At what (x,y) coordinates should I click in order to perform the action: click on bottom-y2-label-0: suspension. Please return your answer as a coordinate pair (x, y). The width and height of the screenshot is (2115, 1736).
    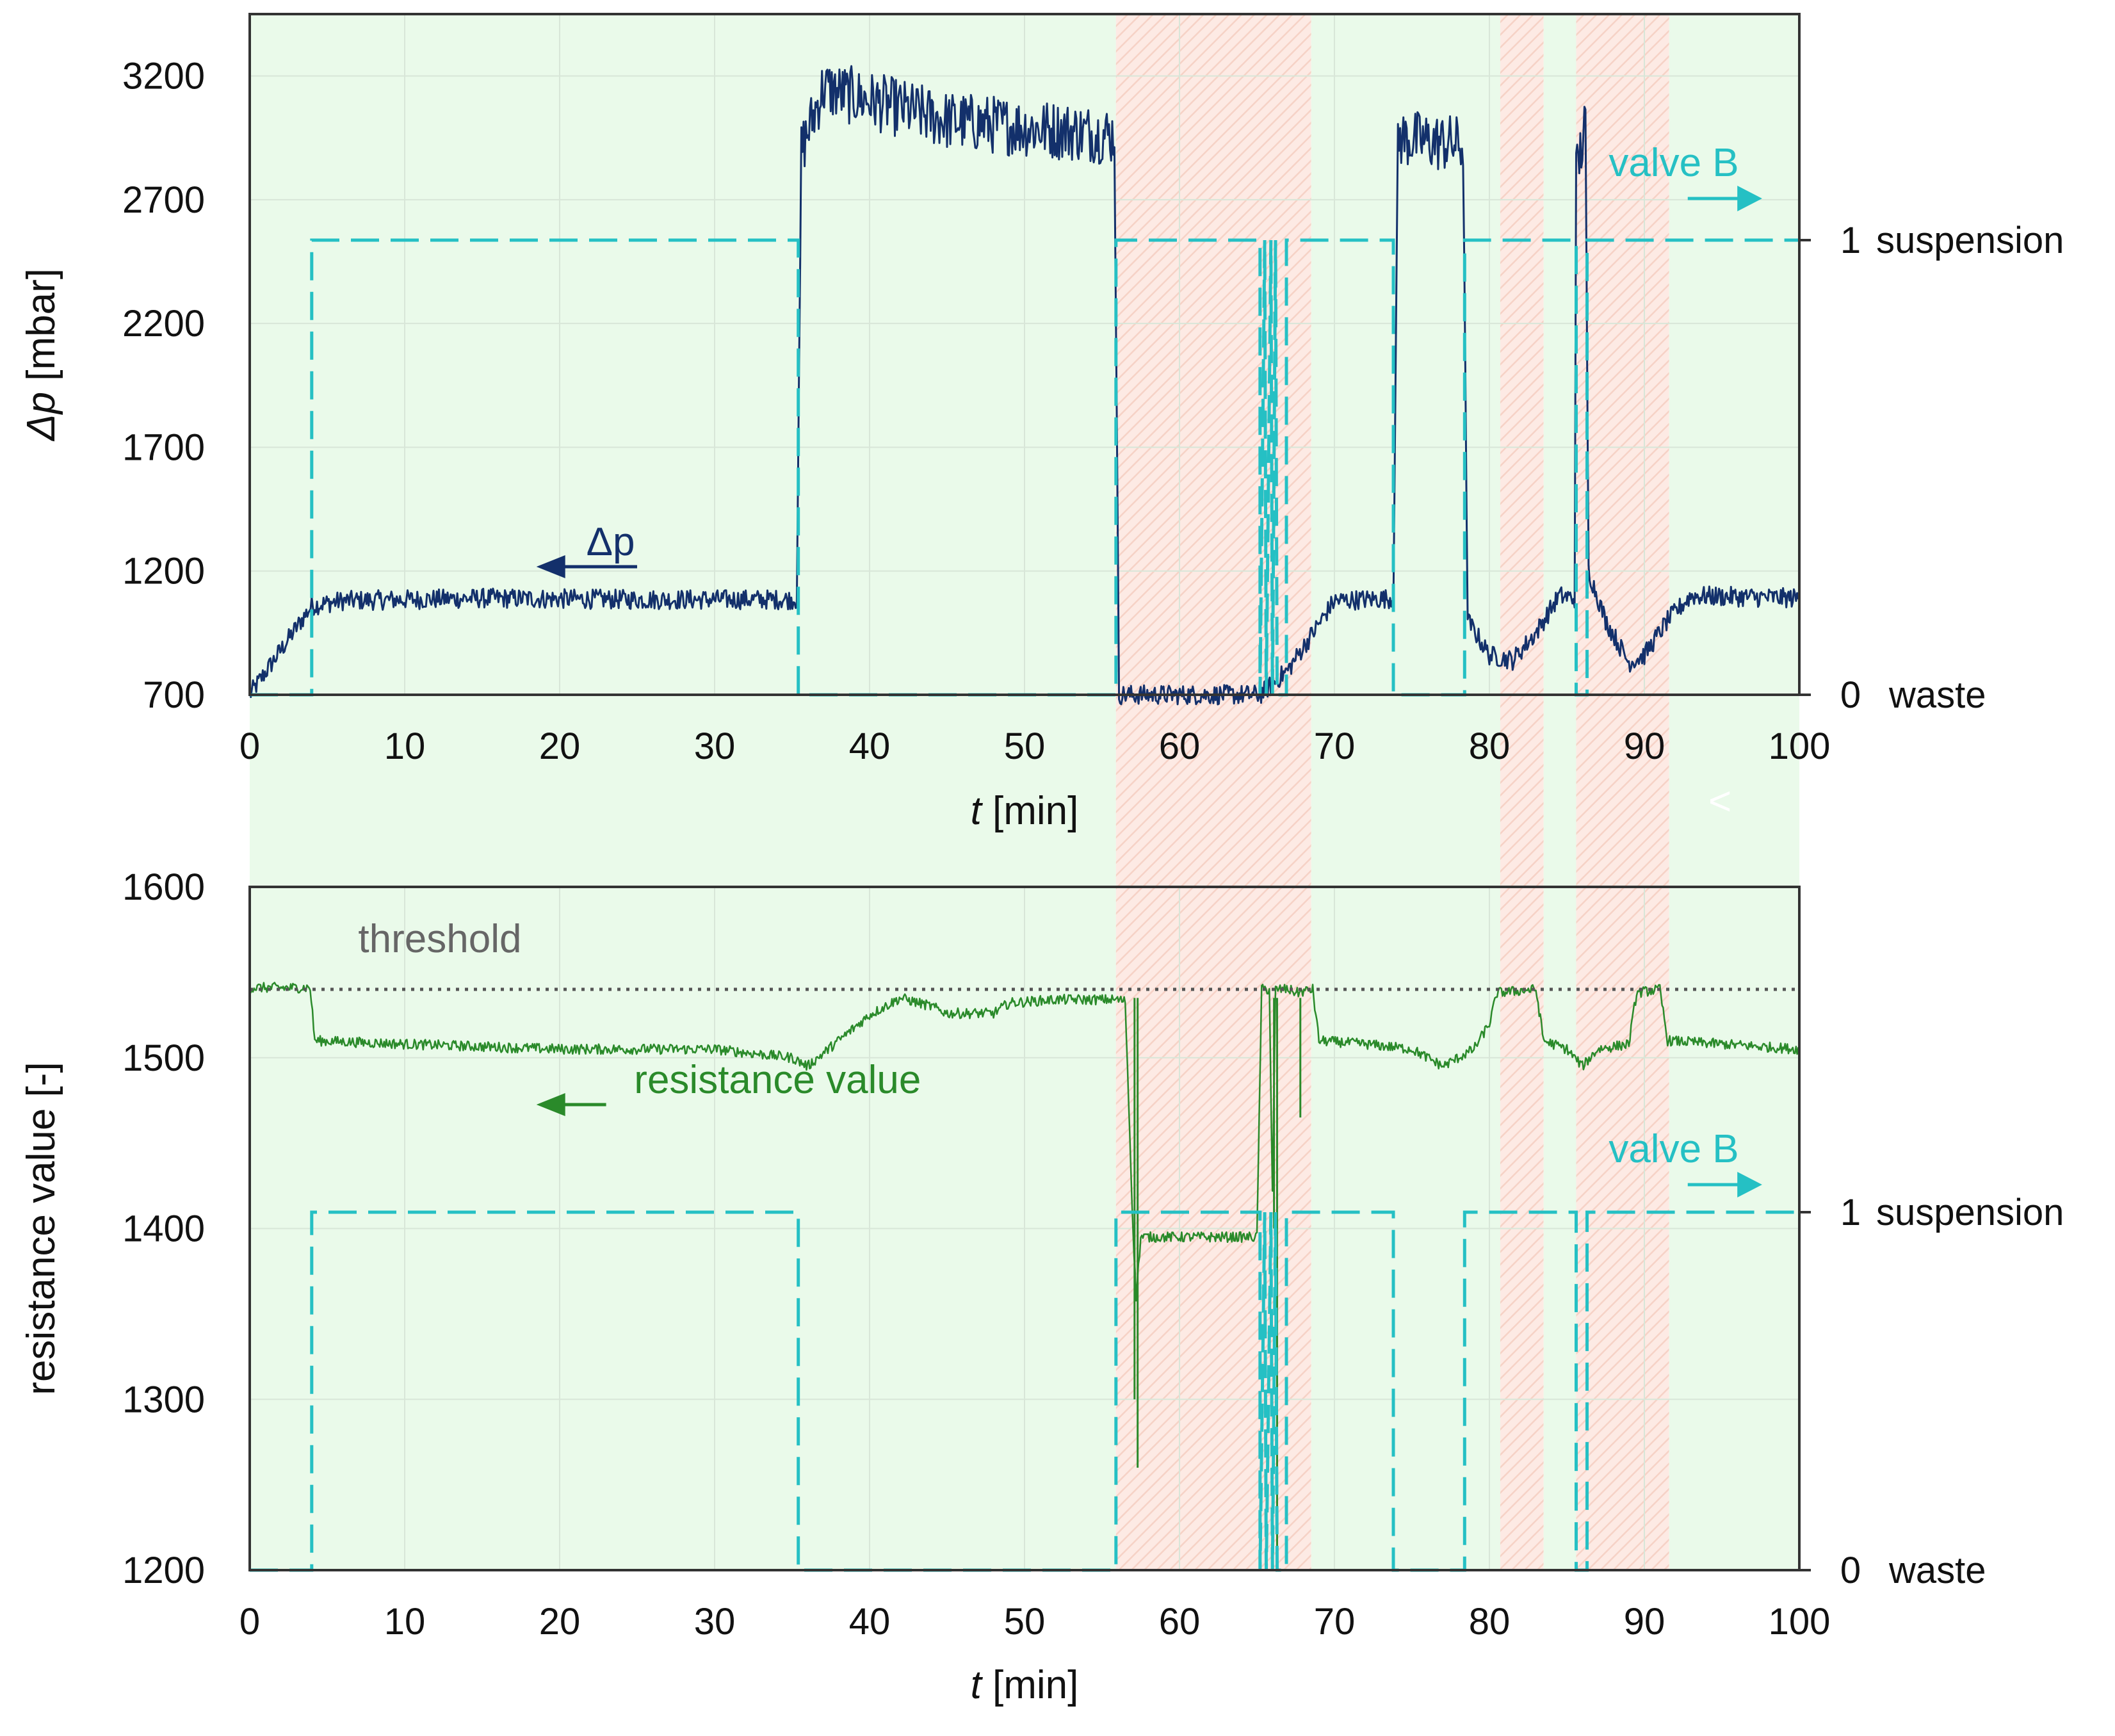
    Looking at the image, I should click on (1970, 1212).